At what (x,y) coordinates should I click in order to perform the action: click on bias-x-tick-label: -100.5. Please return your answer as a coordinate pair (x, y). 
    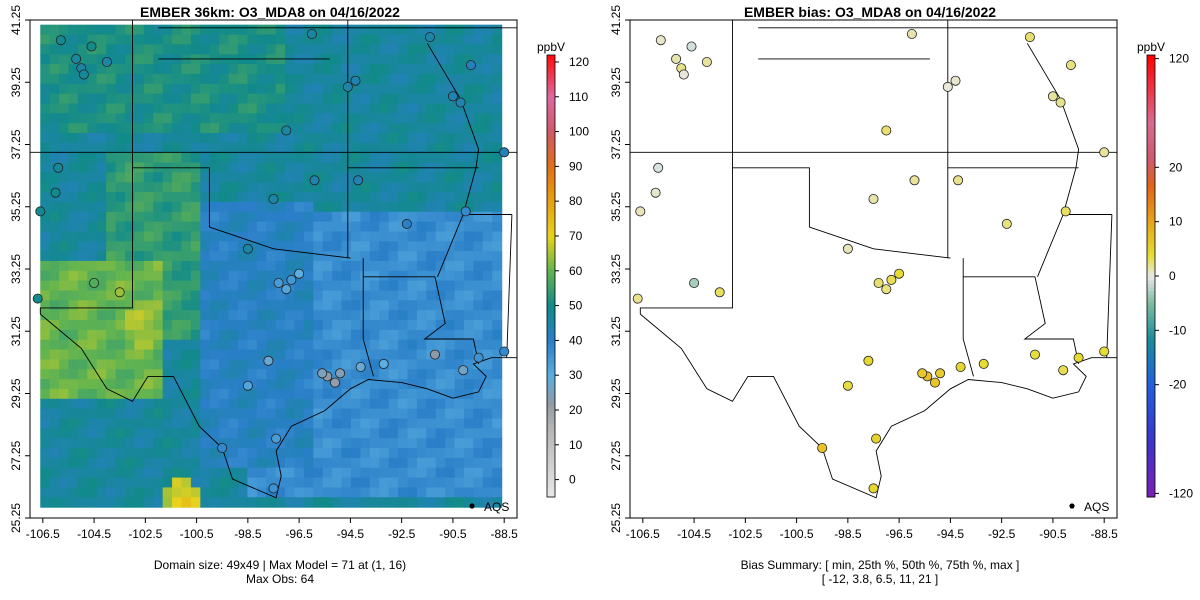
    Looking at the image, I should click on (797, 534).